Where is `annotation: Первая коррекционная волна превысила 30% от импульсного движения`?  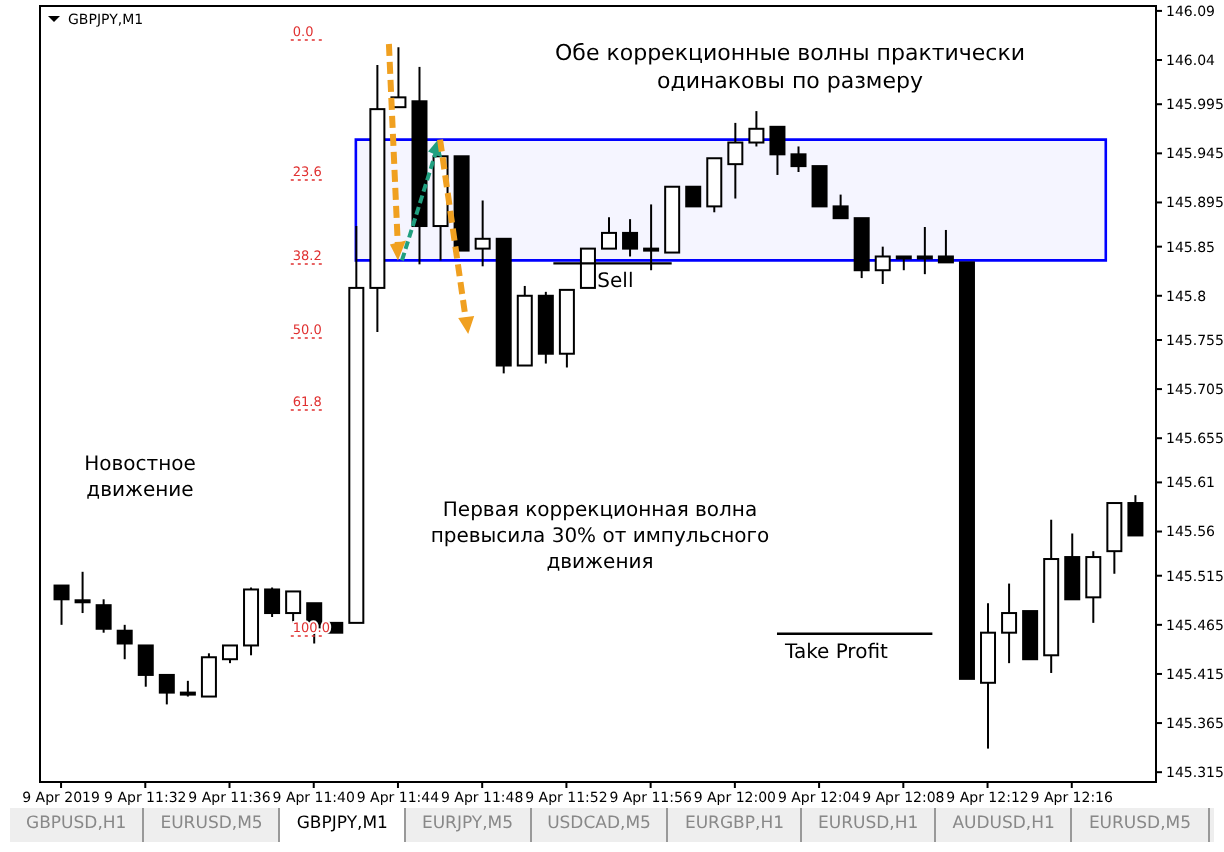 annotation: Первая коррекционная волна превысила 30% от импульсного движения is located at coordinates (600, 537).